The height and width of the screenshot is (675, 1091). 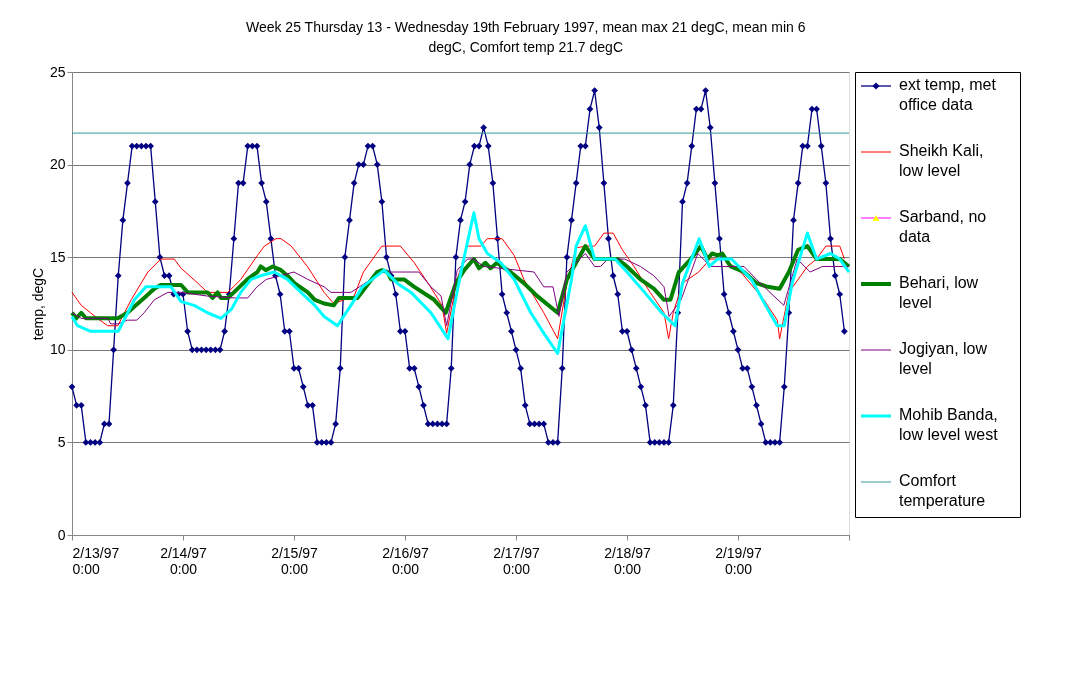 I want to click on x-tick-label: 2/18/97 0:00, so click(x=628, y=560).